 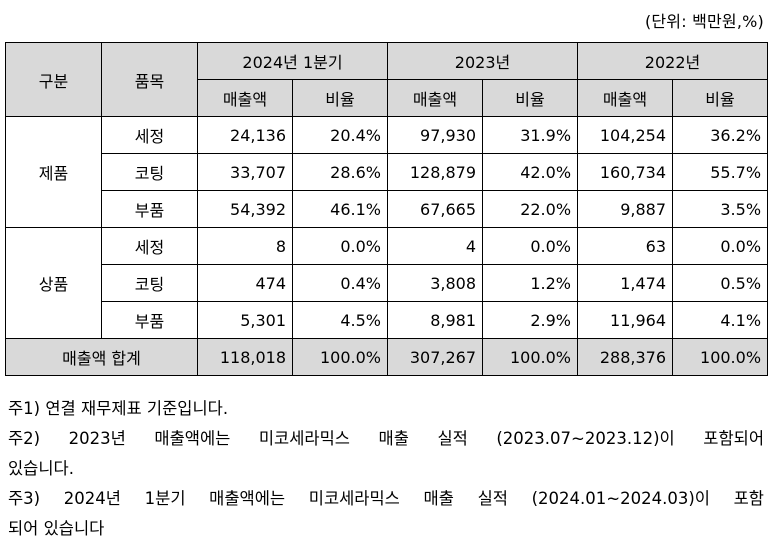 I want to click on header-period-2024q1: 2024년 1분기, so click(x=292, y=61).